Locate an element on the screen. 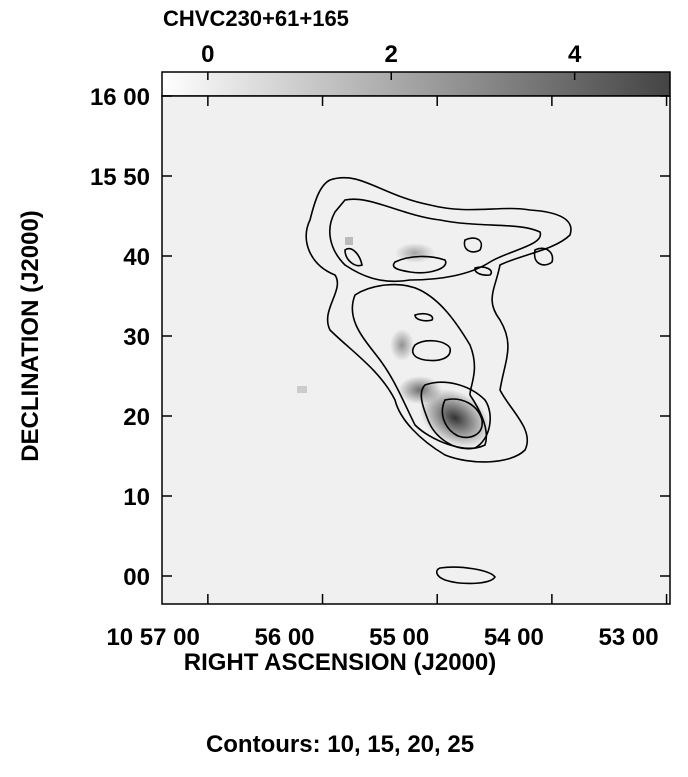  y-tick-label: 20 is located at coordinates (136, 417).